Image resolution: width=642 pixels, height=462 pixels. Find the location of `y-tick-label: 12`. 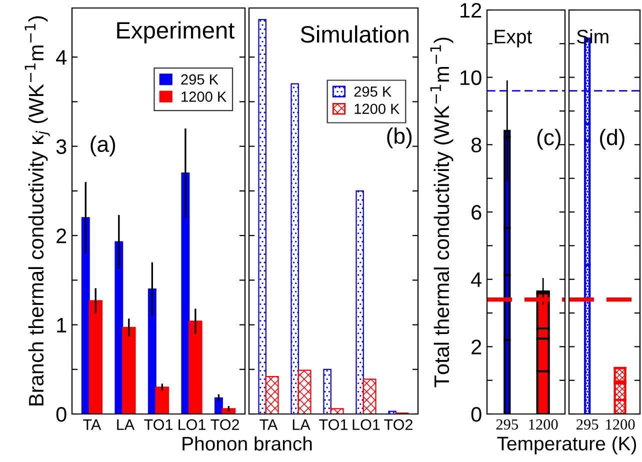

y-tick-label: 12 is located at coordinates (471, 10).